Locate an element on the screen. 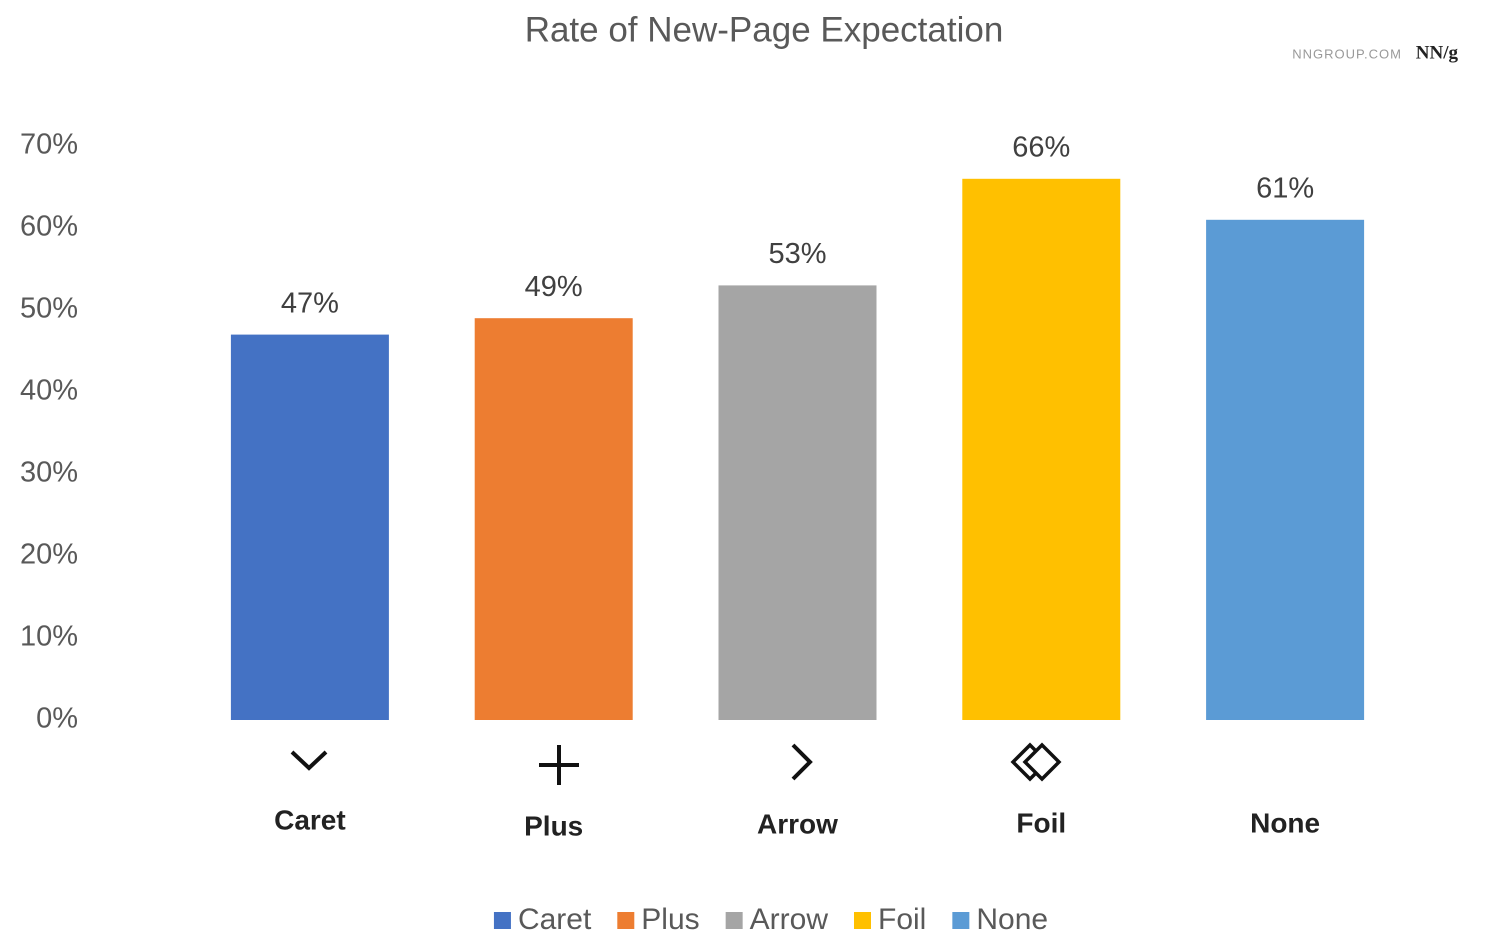 Image resolution: width=1488 pixels, height=950 pixels. value-label: 66% is located at coordinates (1041, 147).